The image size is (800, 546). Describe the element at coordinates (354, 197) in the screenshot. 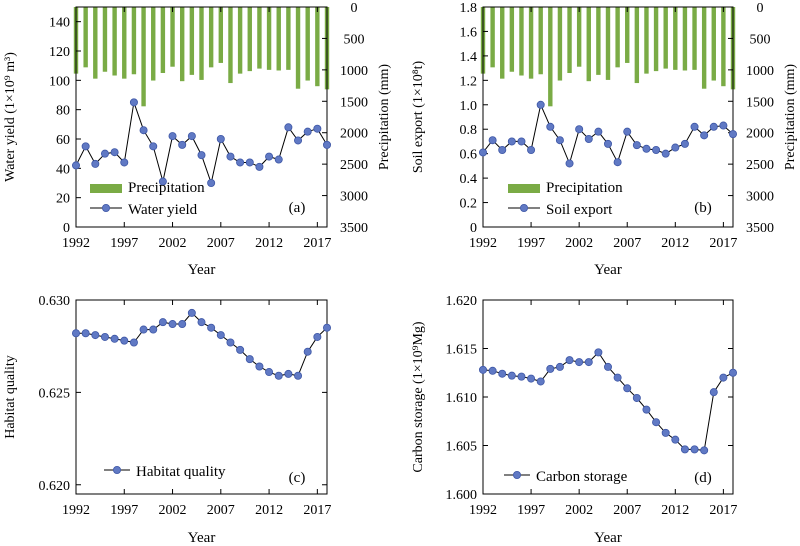

I see `y2-tick-label: 3000` at that location.